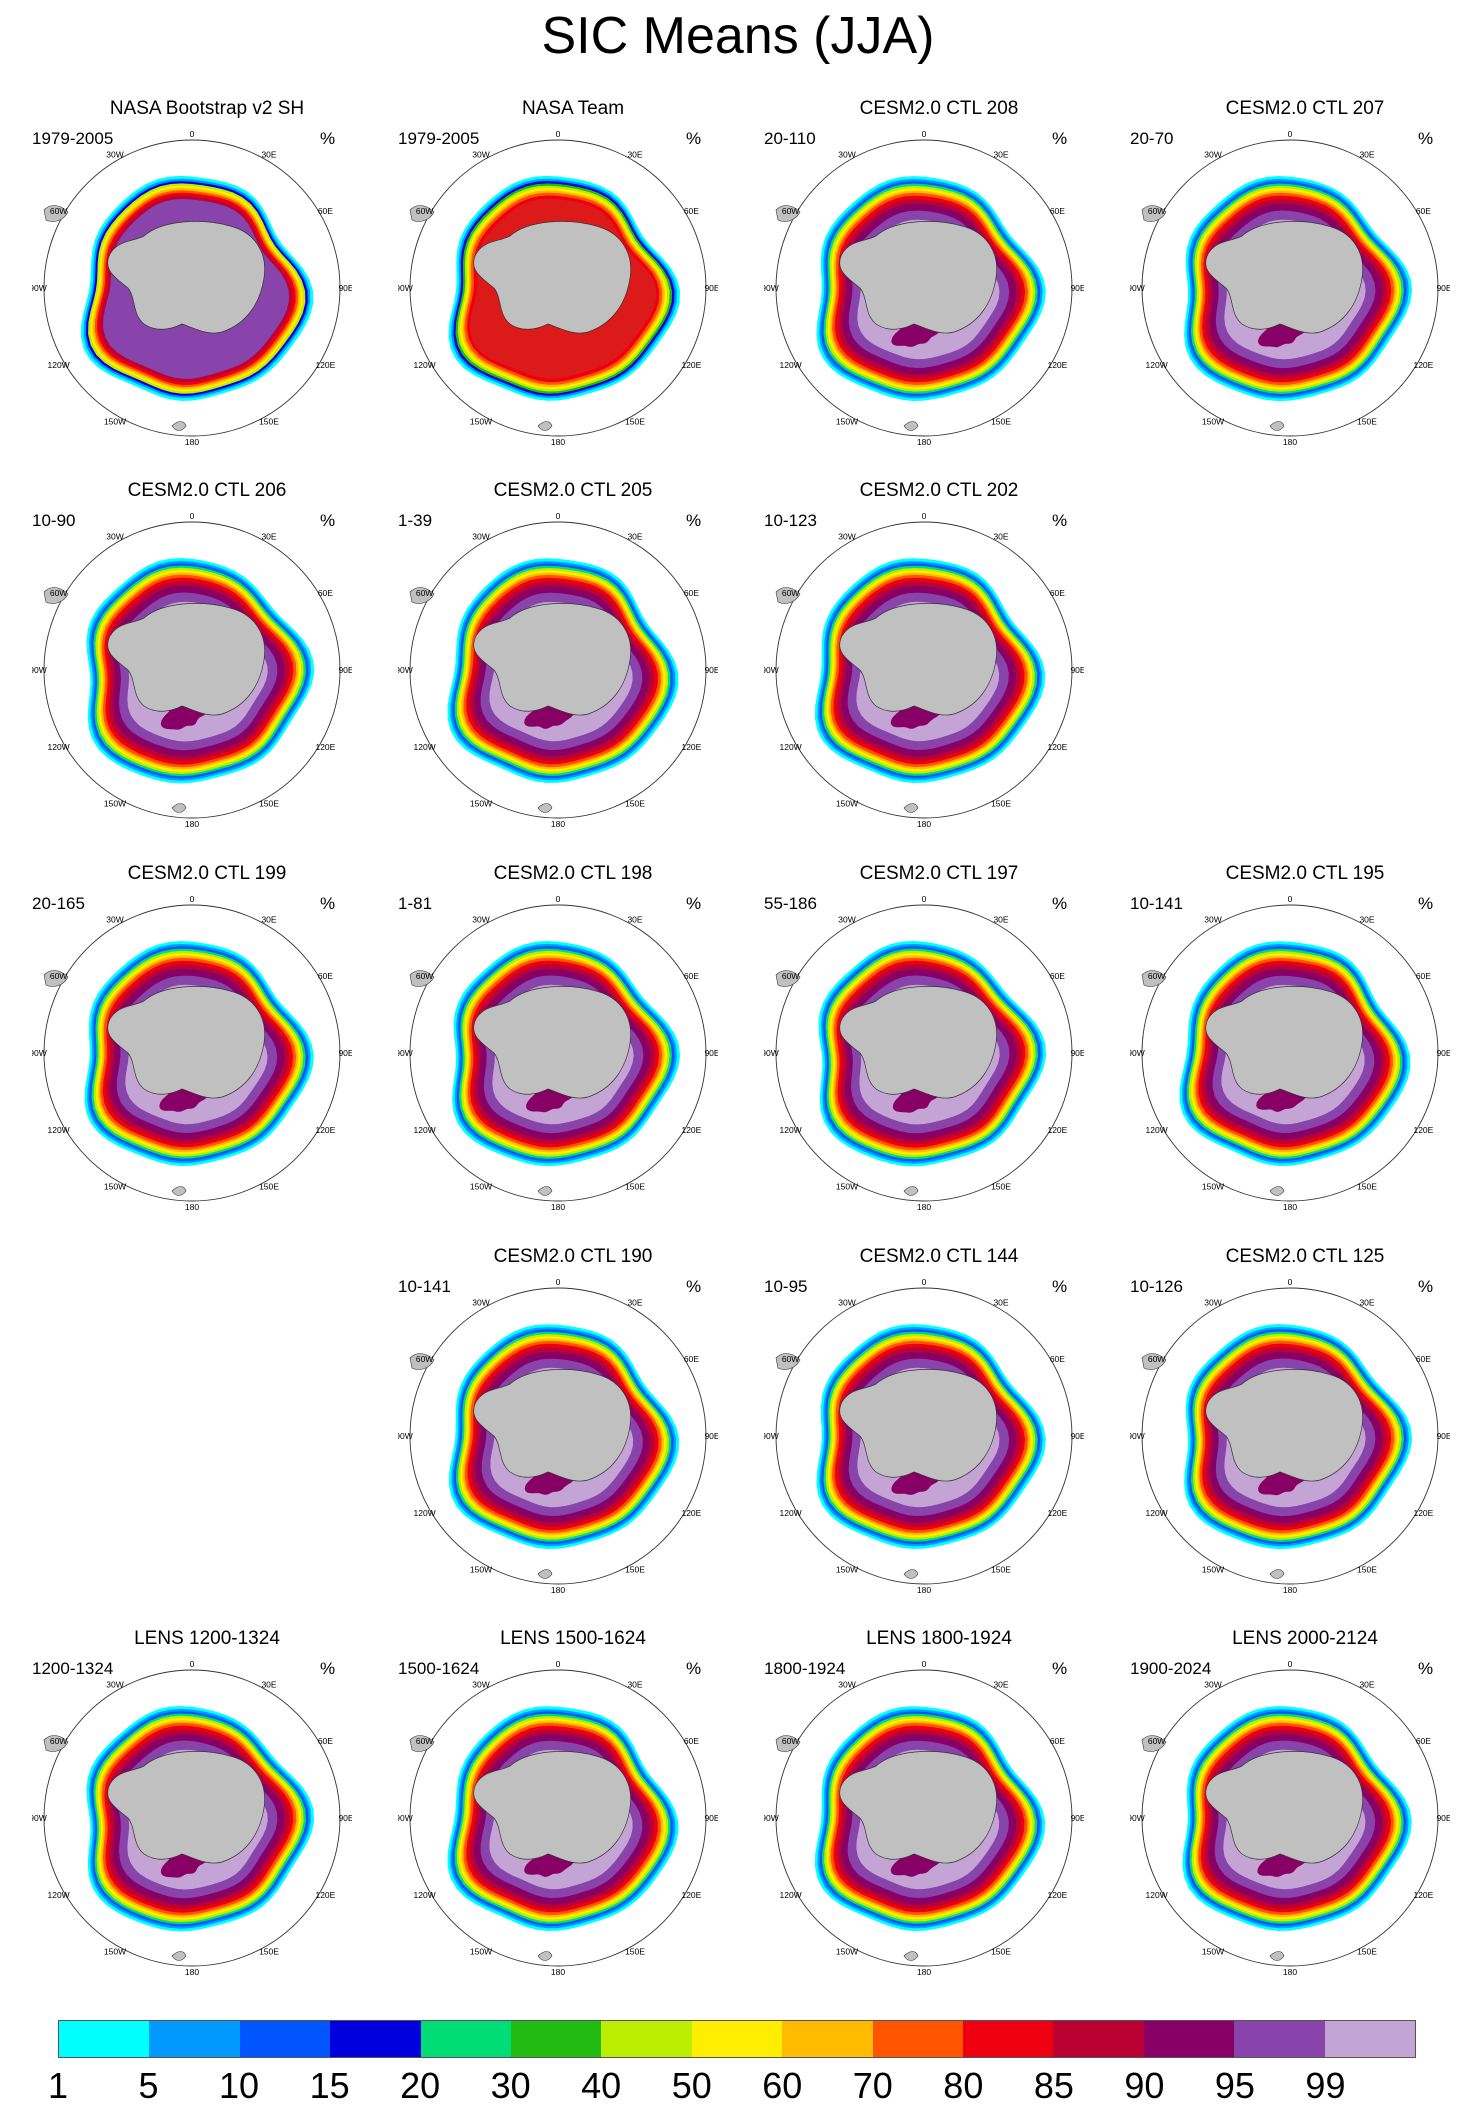  What do you see at coordinates (114, 920) in the screenshot?
I see `longitude-label: 30W` at bounding box center [114, 920].